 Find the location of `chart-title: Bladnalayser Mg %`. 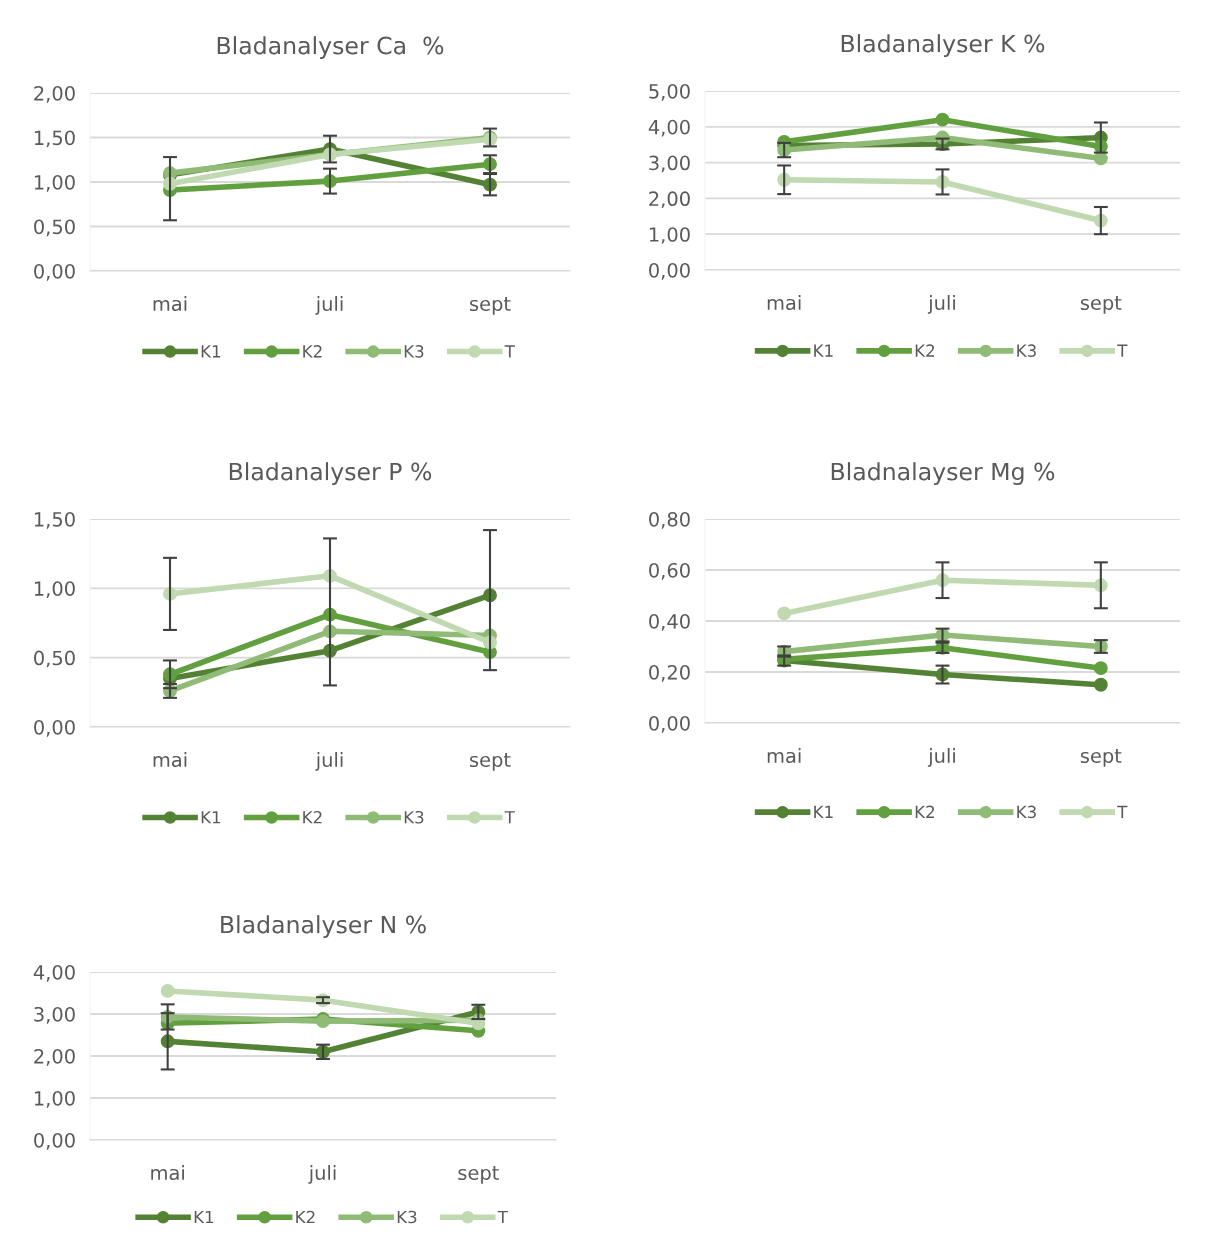

chart-title: Bladnalayser Mg % is located at coordinates (943, 474).